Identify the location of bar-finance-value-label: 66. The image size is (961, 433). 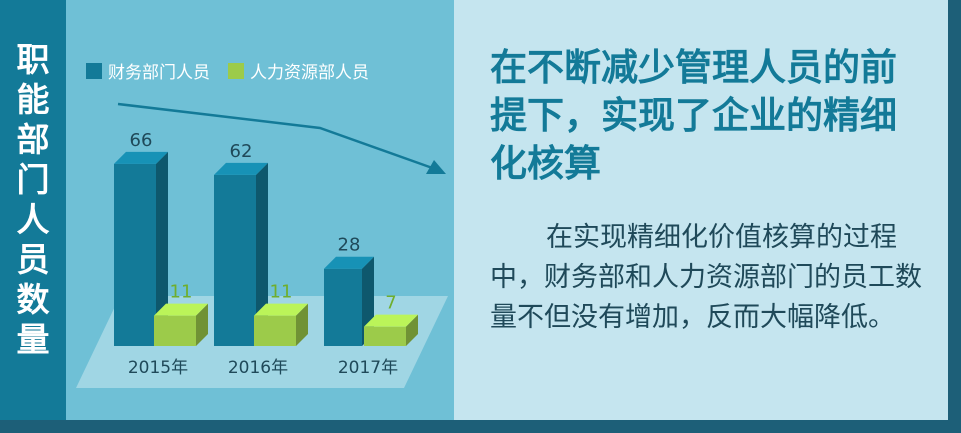
(141, 140).